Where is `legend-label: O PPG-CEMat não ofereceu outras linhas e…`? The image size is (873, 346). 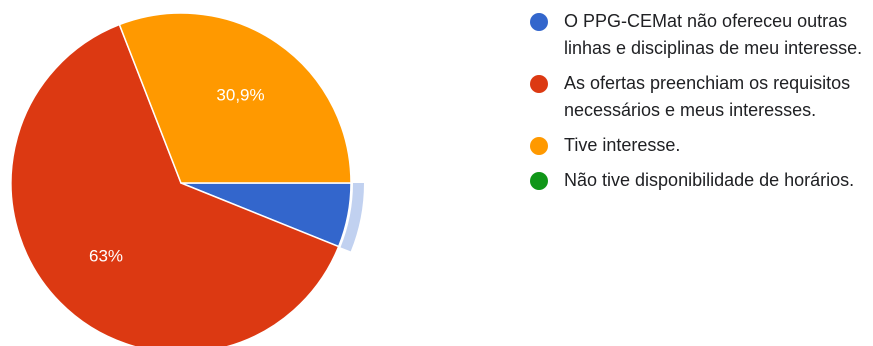
legend-label: O PPG-CEMat não ofereceu outras linhas e… is located at coordinates (713, 34).